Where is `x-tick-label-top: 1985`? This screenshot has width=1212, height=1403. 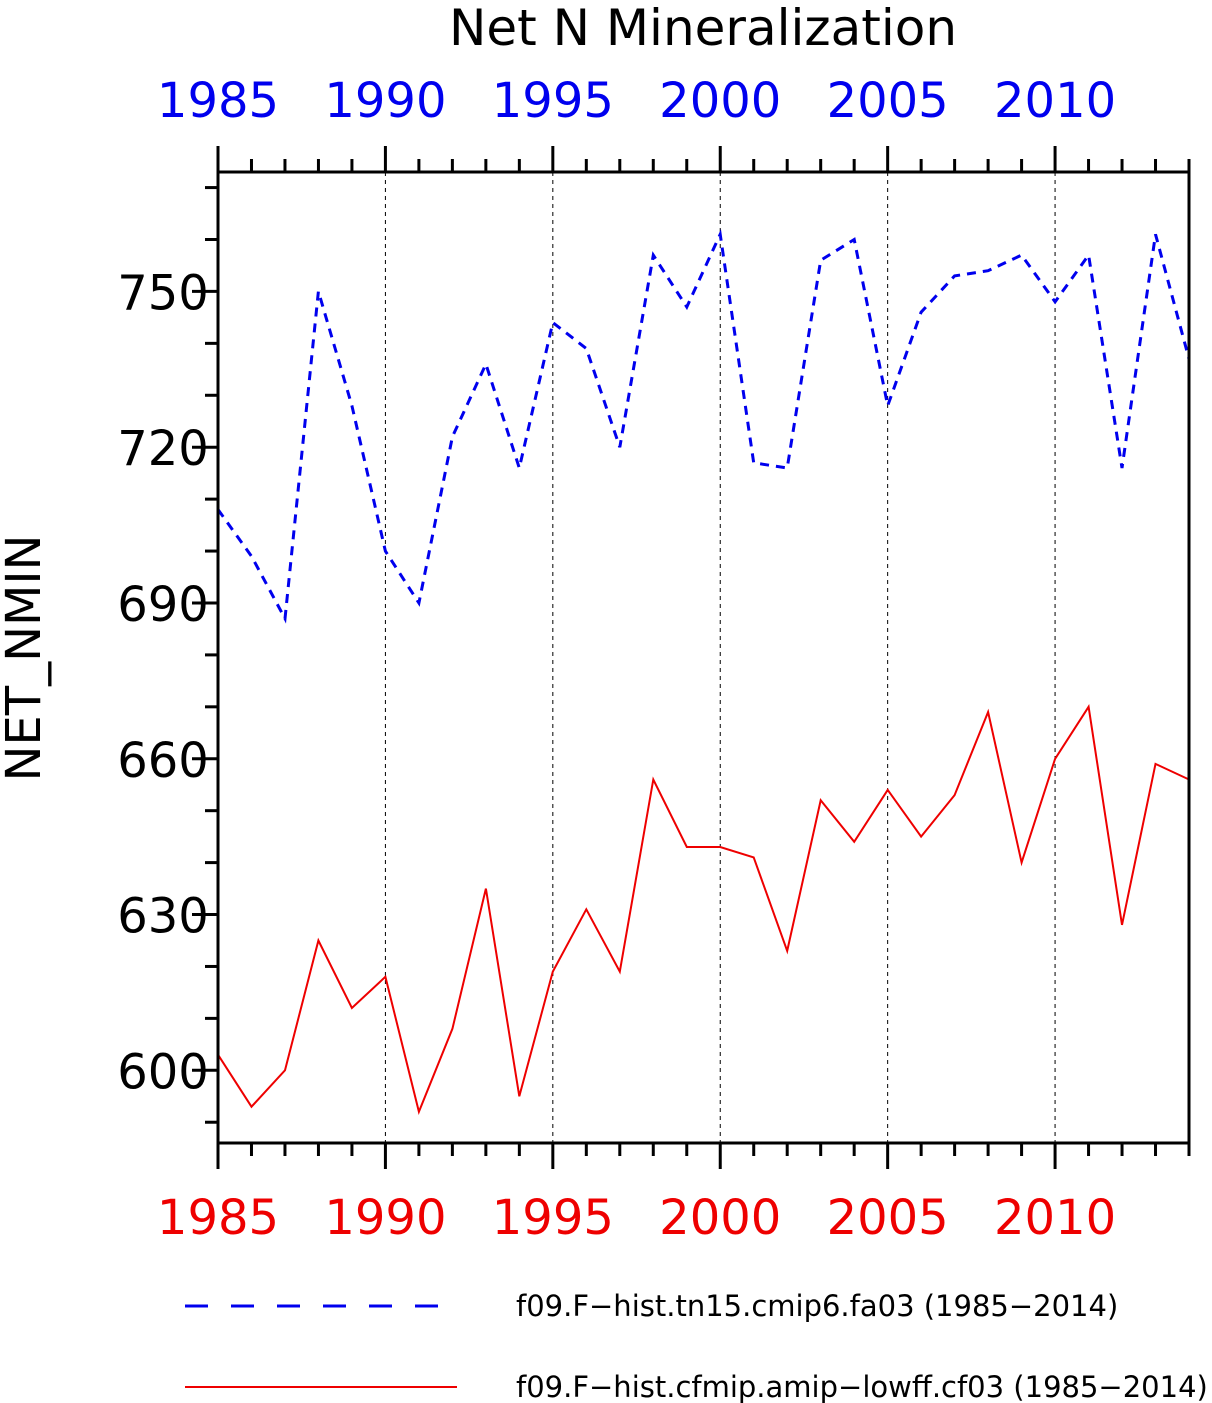 x-tick-label-top: 1985 is located at coordinates (218, 101).